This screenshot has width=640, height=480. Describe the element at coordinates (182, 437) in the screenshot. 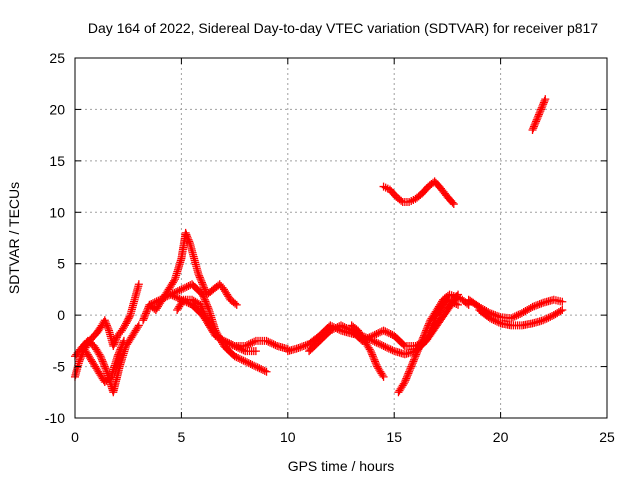

I see `x-tick-label: 5` at that location.